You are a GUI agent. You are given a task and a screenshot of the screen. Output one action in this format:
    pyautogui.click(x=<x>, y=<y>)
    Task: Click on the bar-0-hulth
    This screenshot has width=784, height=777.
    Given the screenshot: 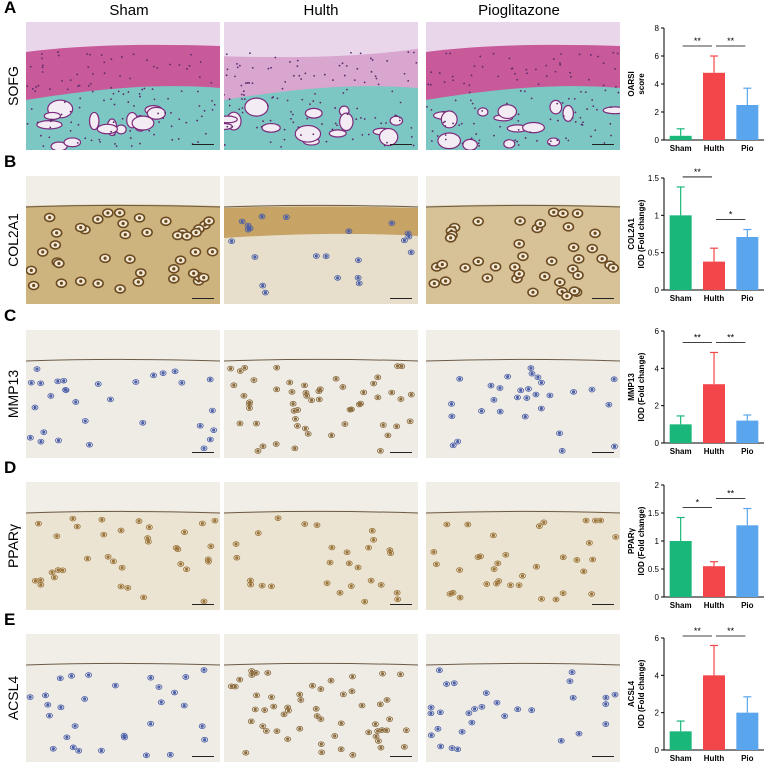 What is the action you would take?
    pyautogui.click(x=714, y=106)
    